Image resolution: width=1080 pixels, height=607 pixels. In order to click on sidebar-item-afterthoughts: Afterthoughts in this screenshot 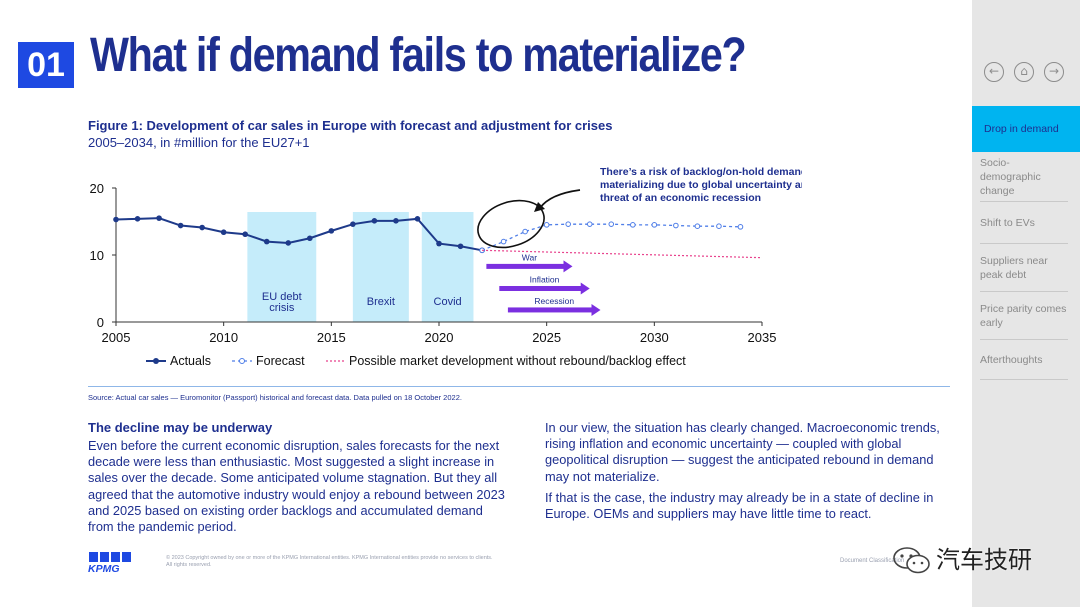, I will do `click(1026, 360)`.